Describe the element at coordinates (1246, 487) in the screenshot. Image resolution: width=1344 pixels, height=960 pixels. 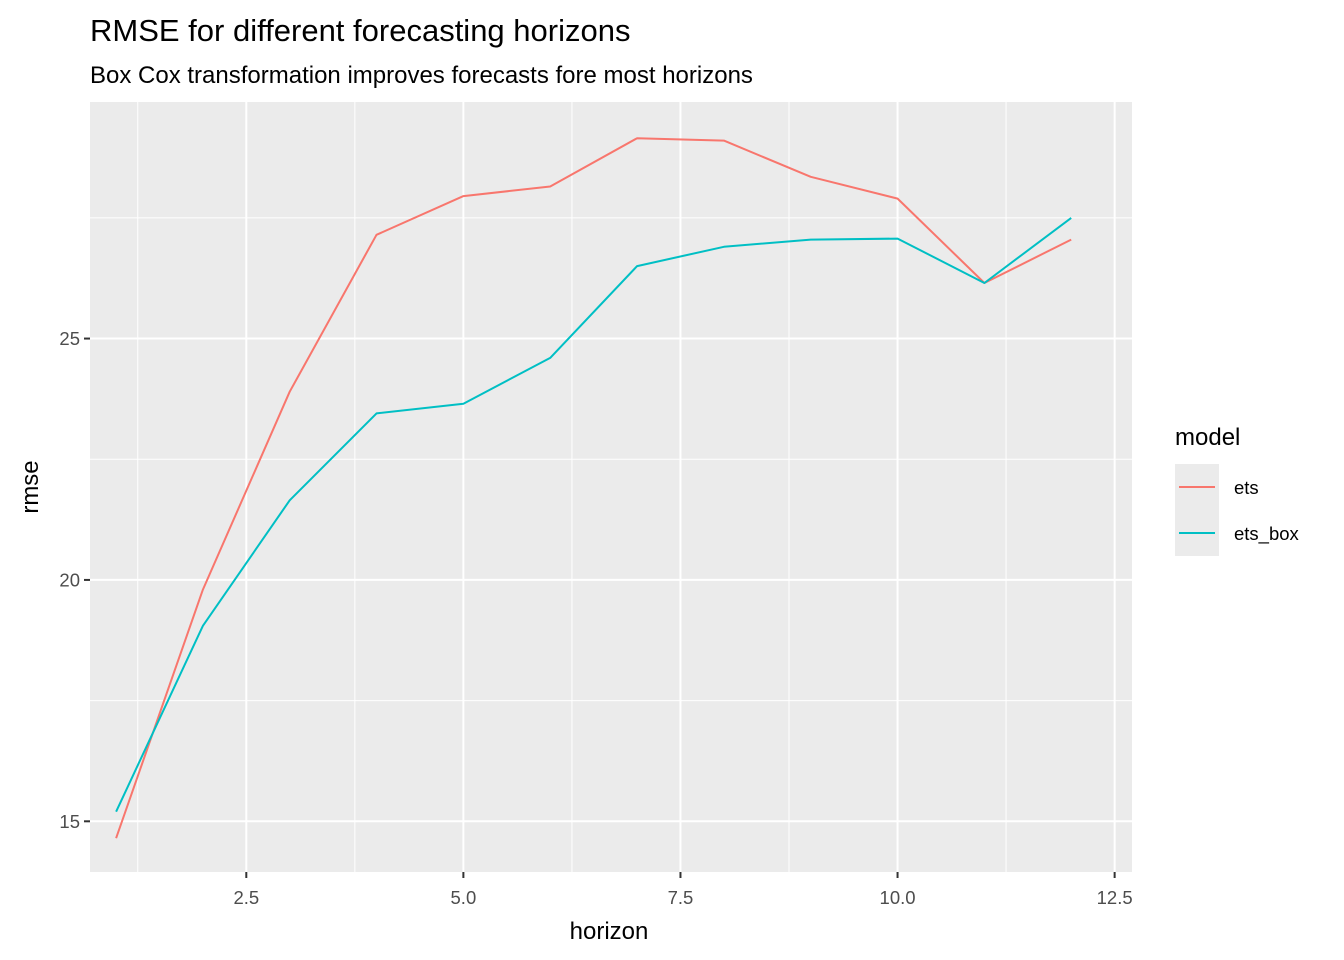
I see `legend-label-ets: ets` at that location.